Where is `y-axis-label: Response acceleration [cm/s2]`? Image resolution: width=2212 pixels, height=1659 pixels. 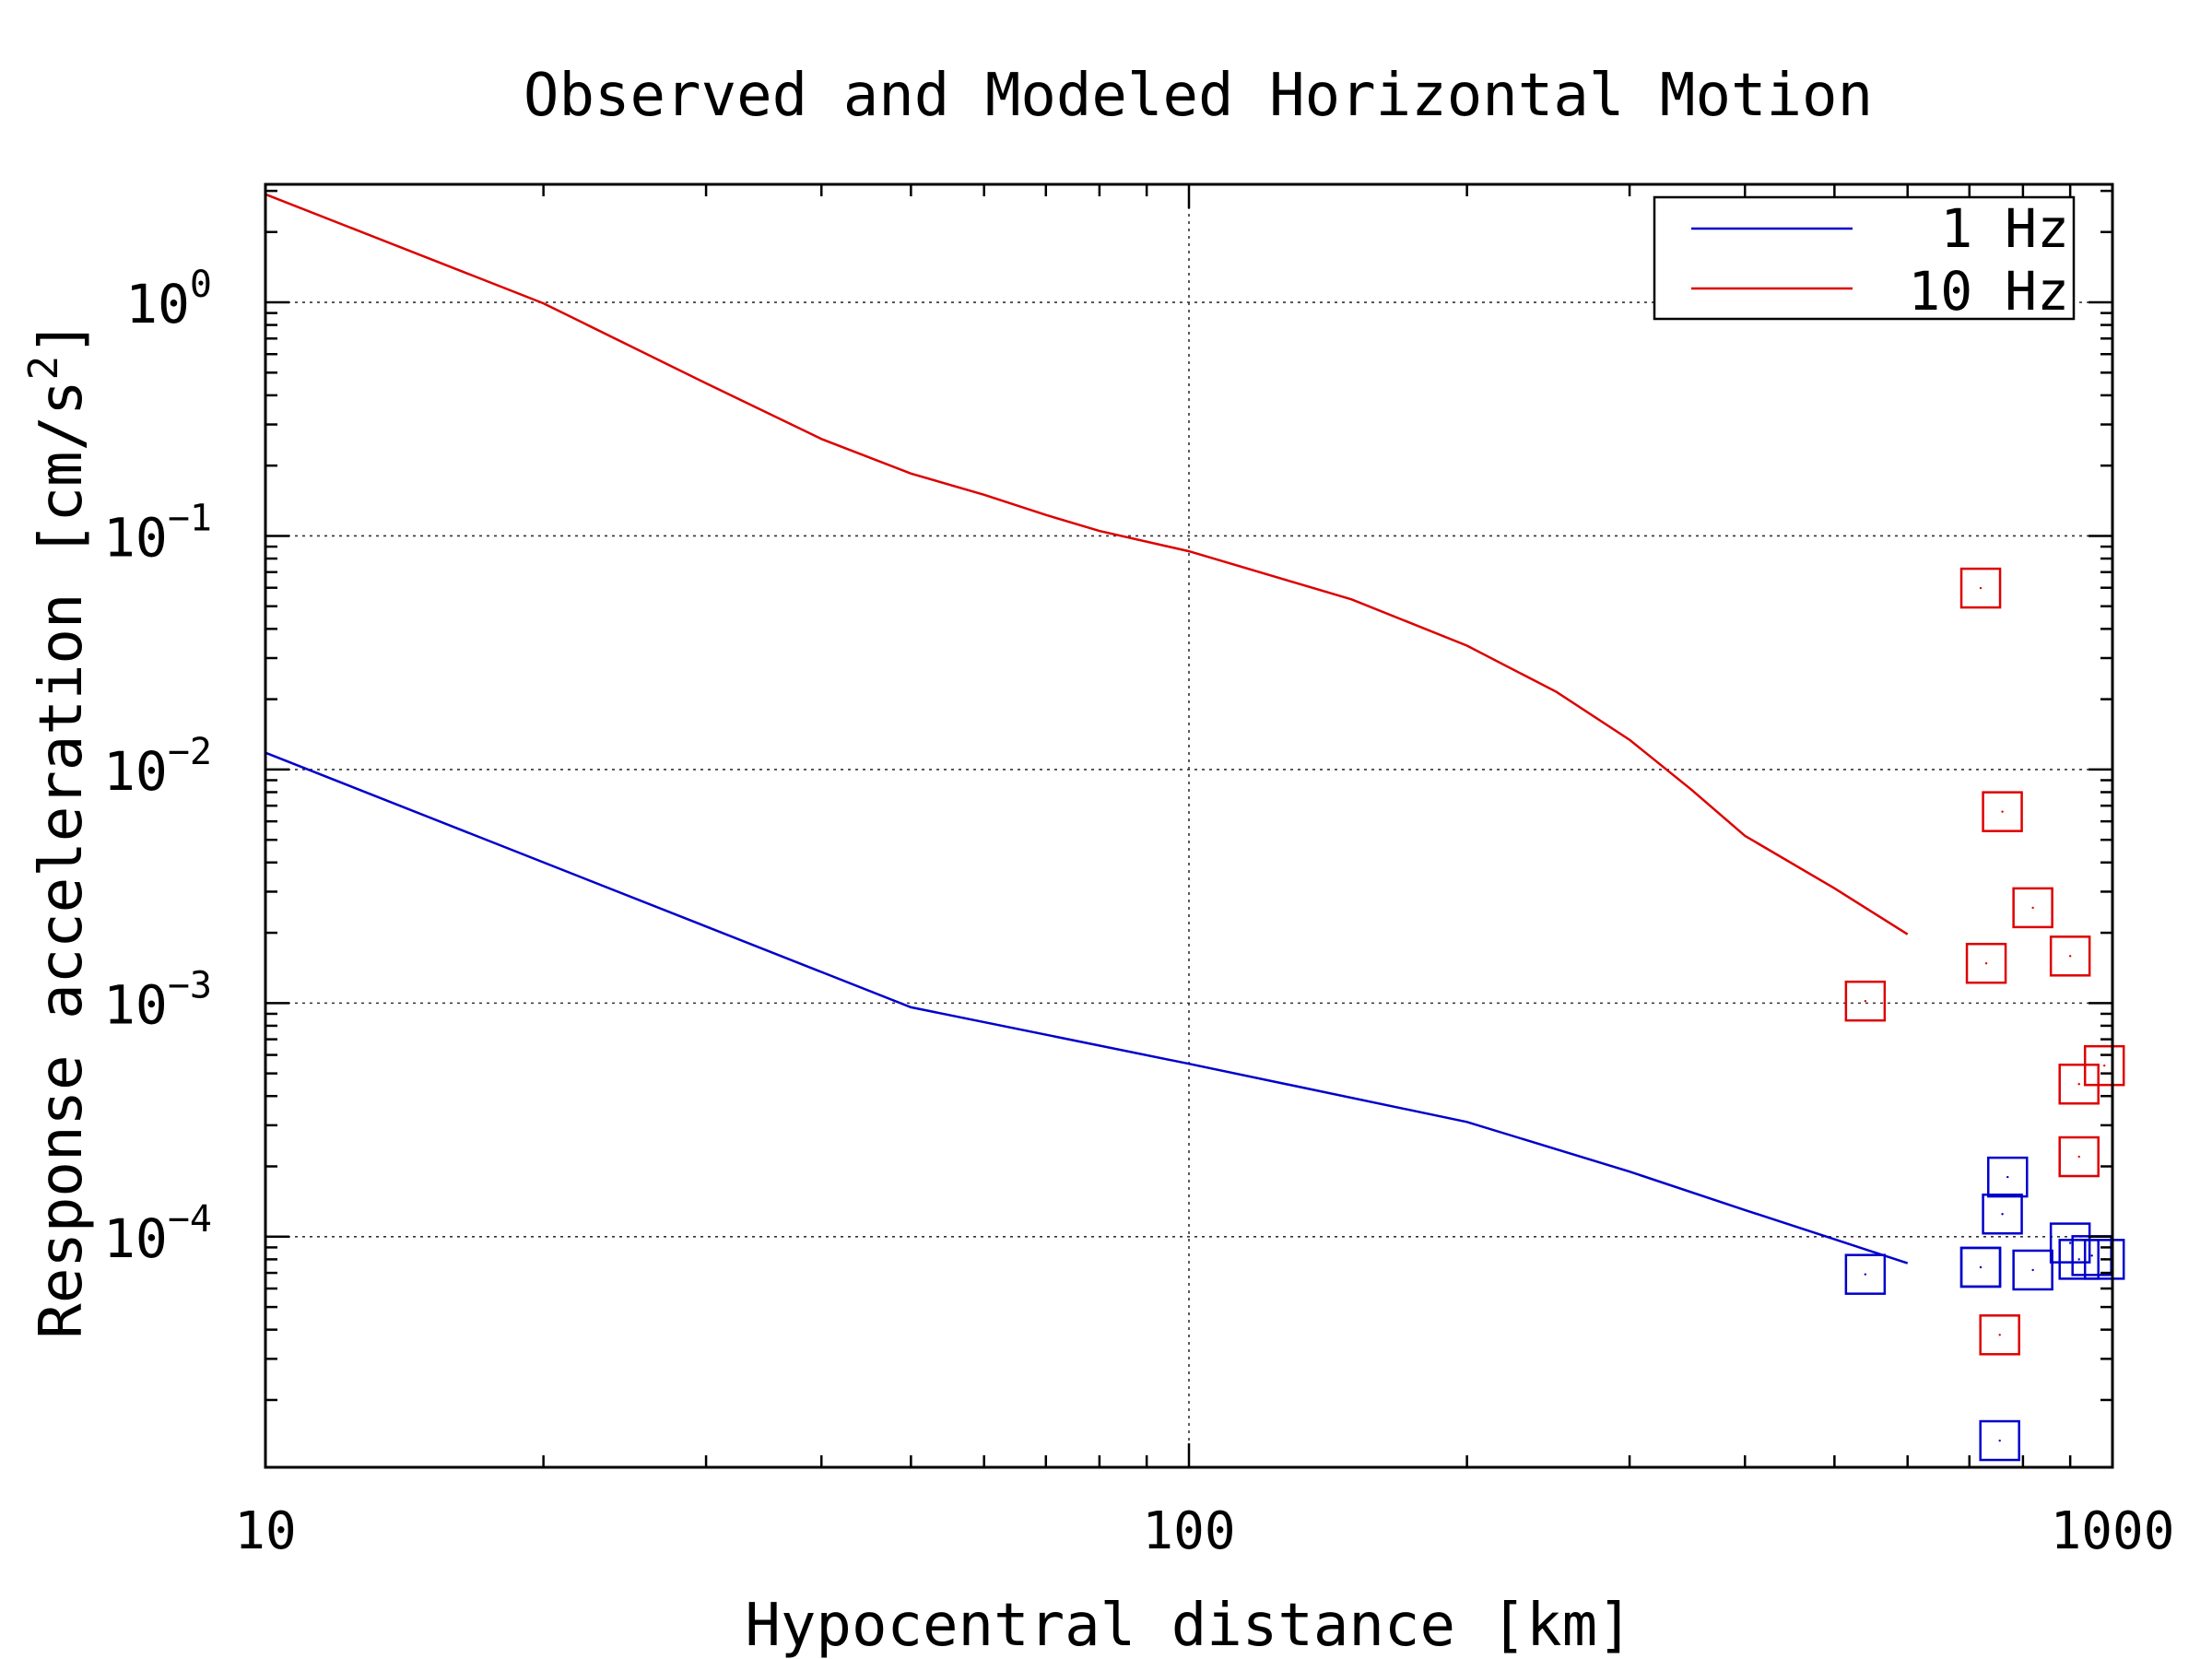 y-axis-label: Response acceleration [cm/s2] is located at coordinates (58, 829).